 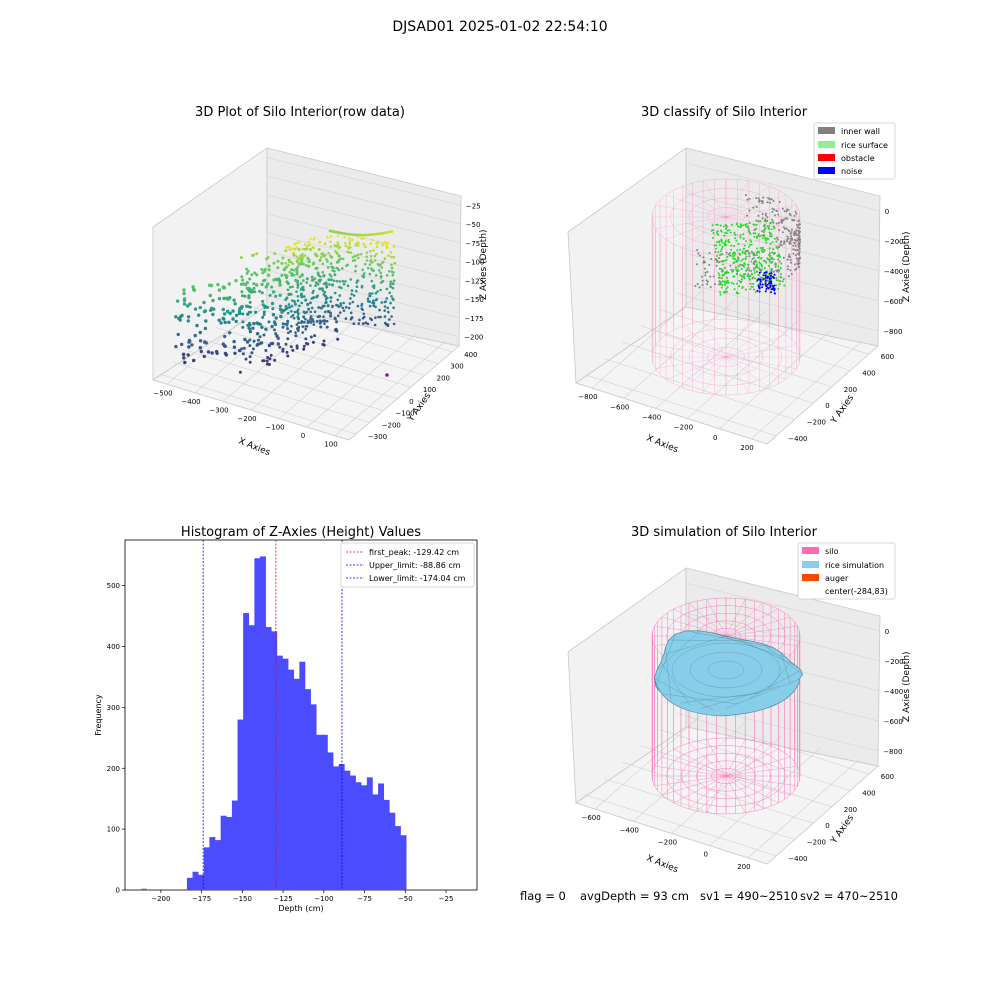 What do you see at coordinates (773, 743) in the screenshot?
I see `grid-line` at bounding box center [773, 743].